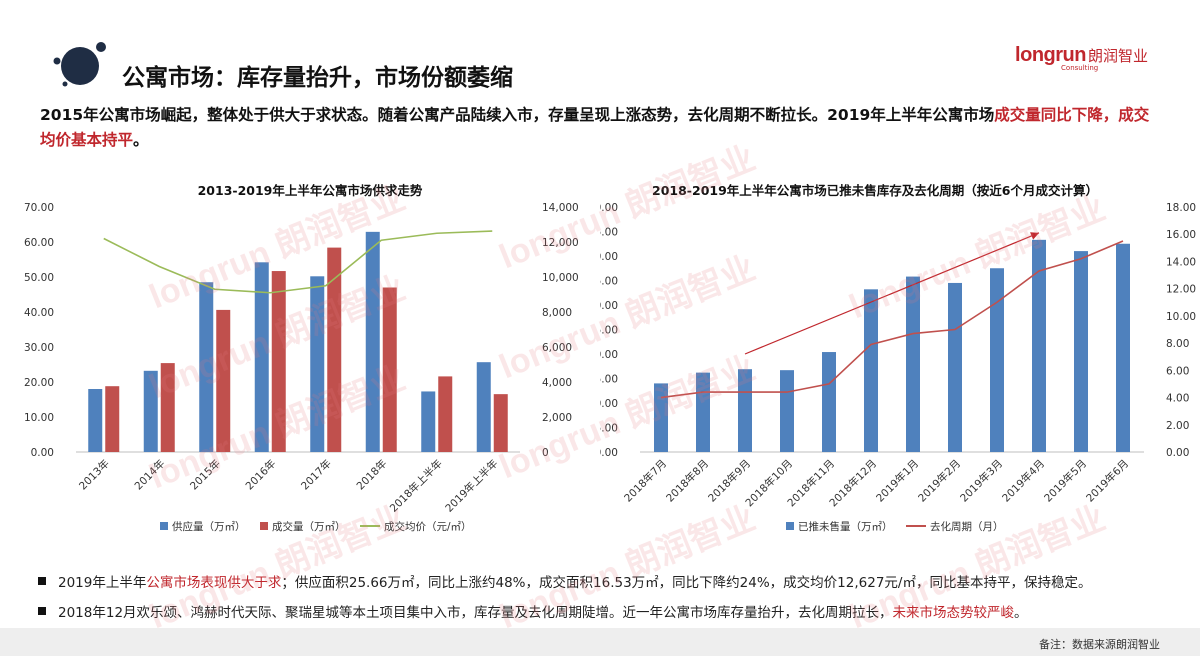  I want to click on footnote: 备注：数据来源朗润智业, so click(1099, 644).